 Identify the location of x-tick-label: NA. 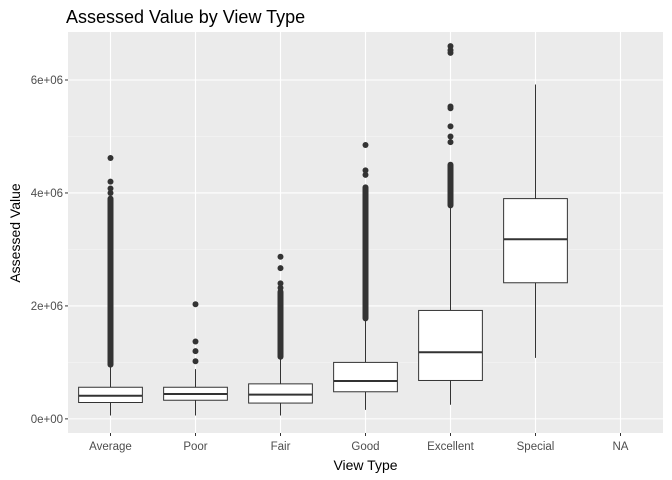
(621, 447).